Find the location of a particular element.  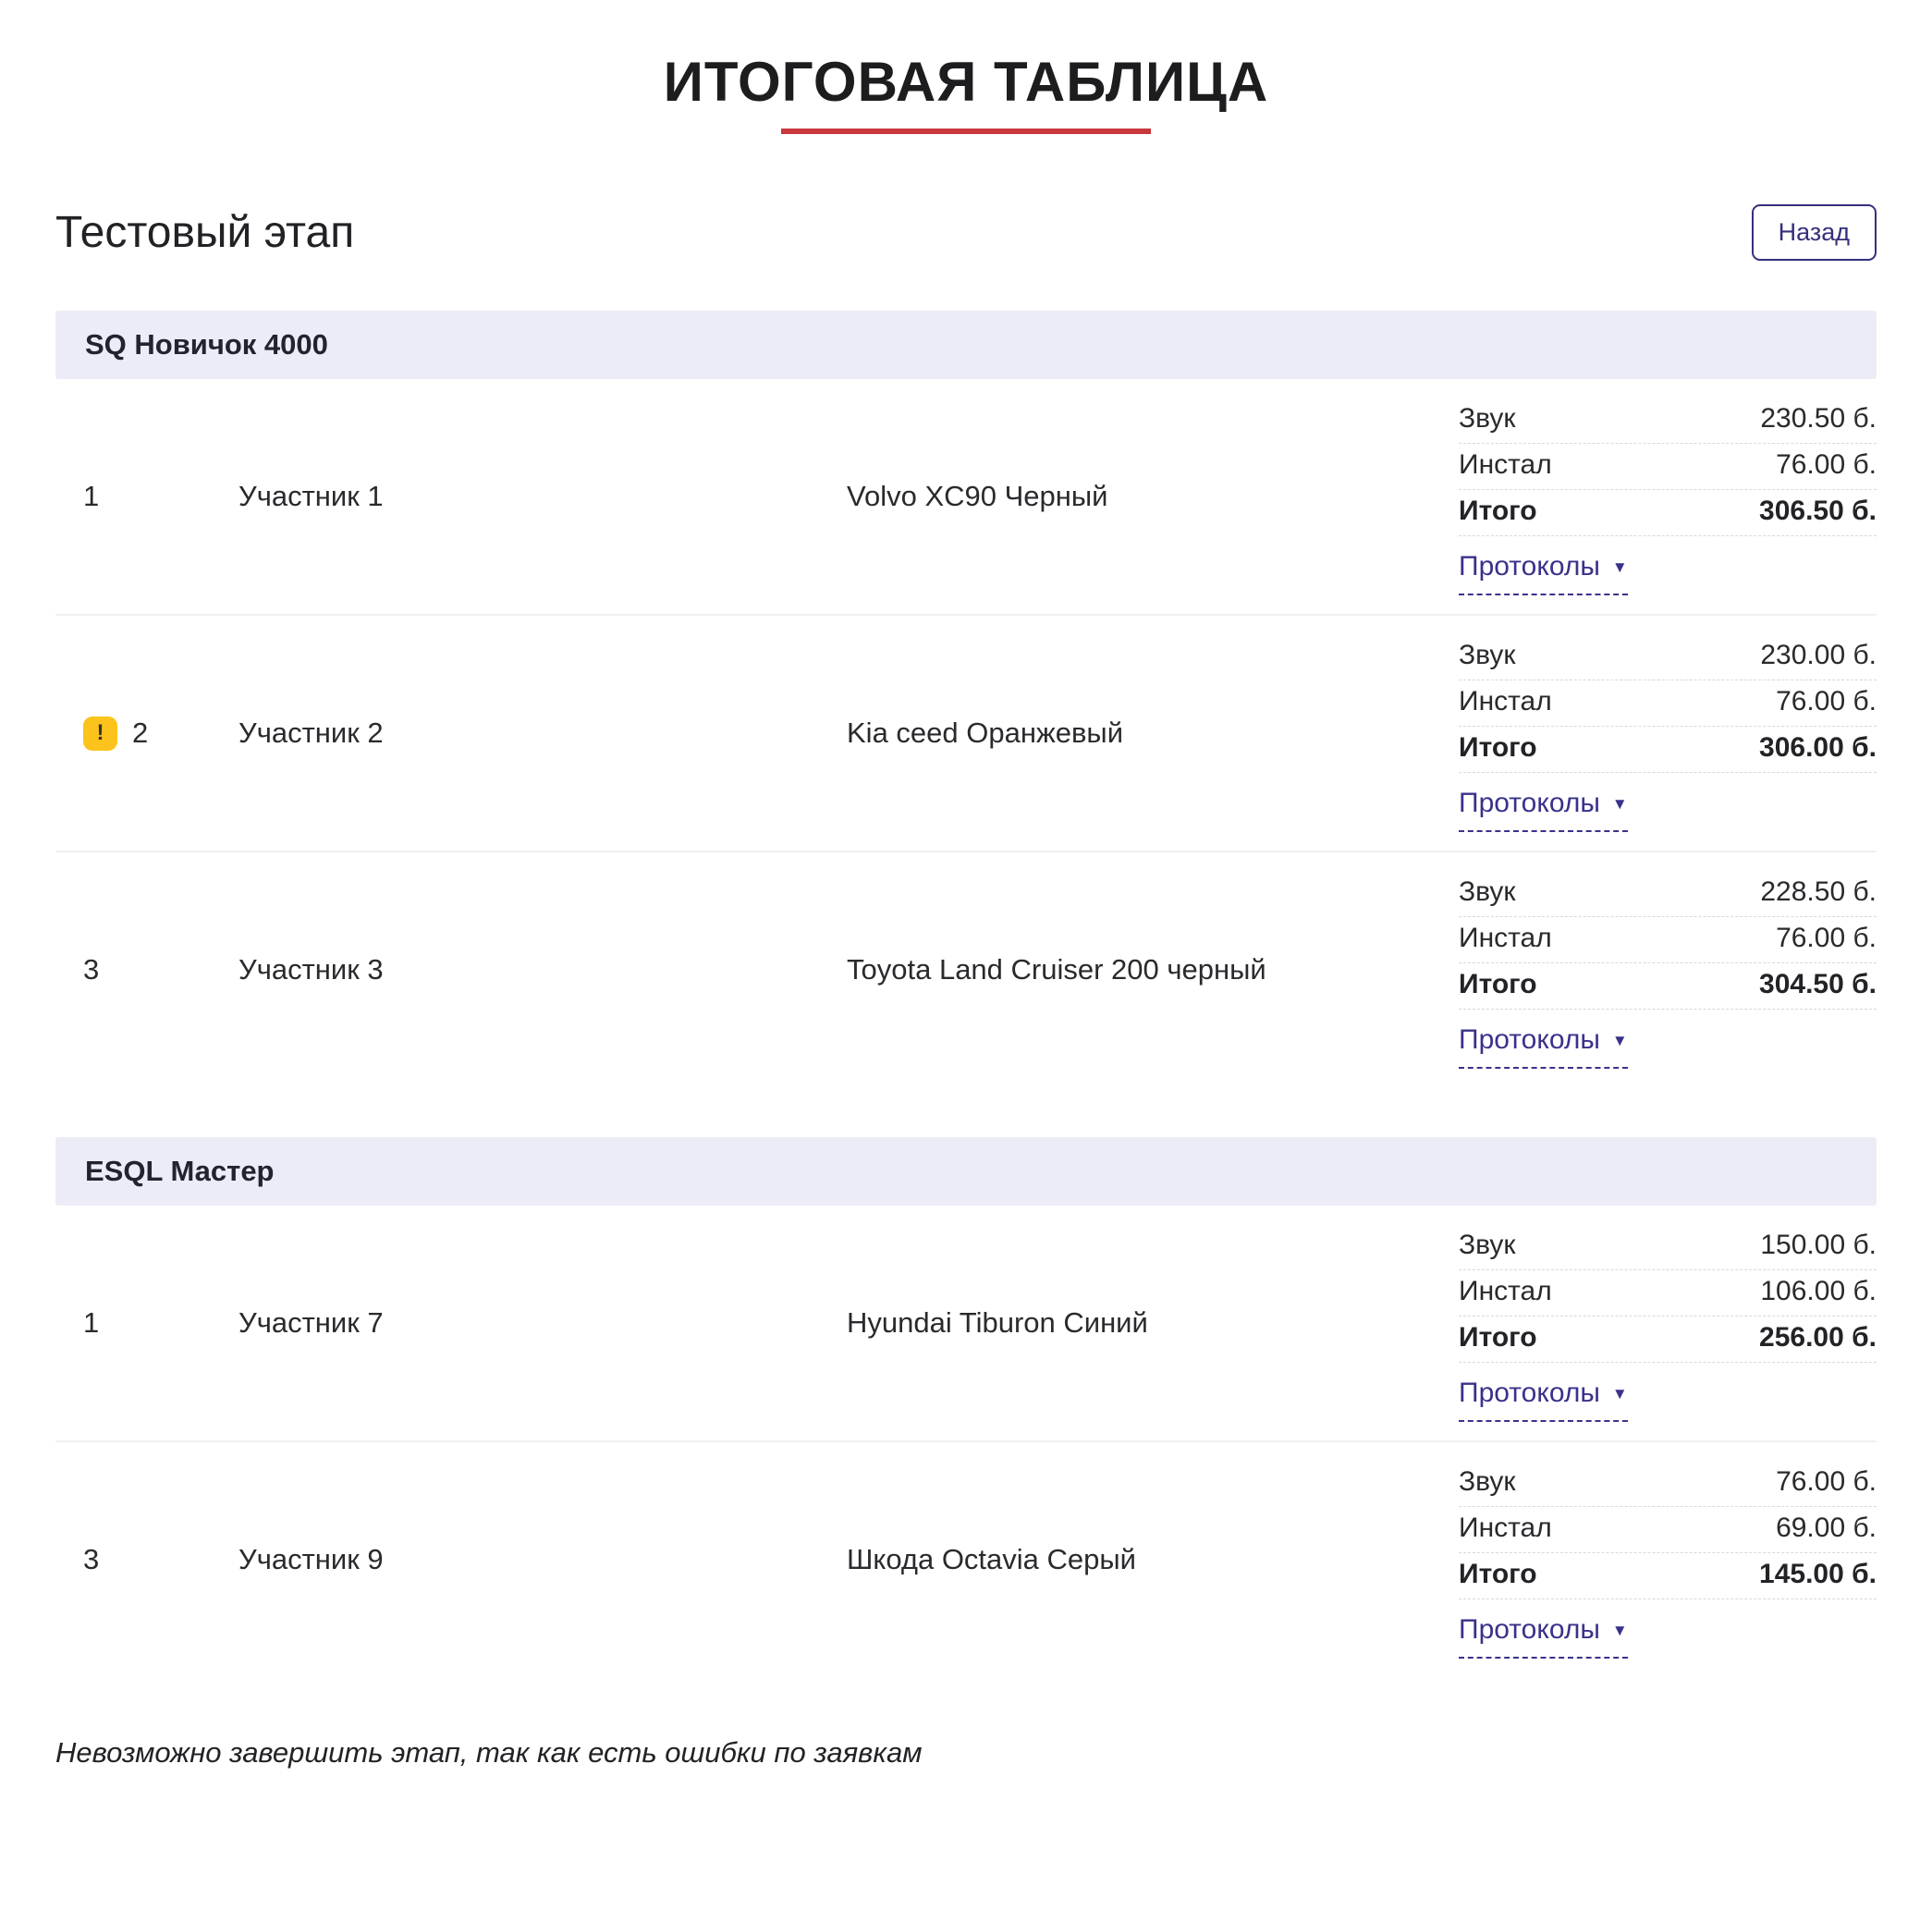

score-line-total: Итого 306.00 б. is located at coordinates (1668, 750).